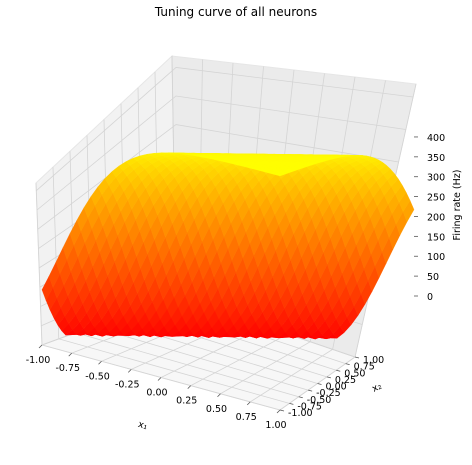 The height and width of the screenshot is (465, 472). I want to click on x-tick-label-5: 0.25, so click(186, 401).